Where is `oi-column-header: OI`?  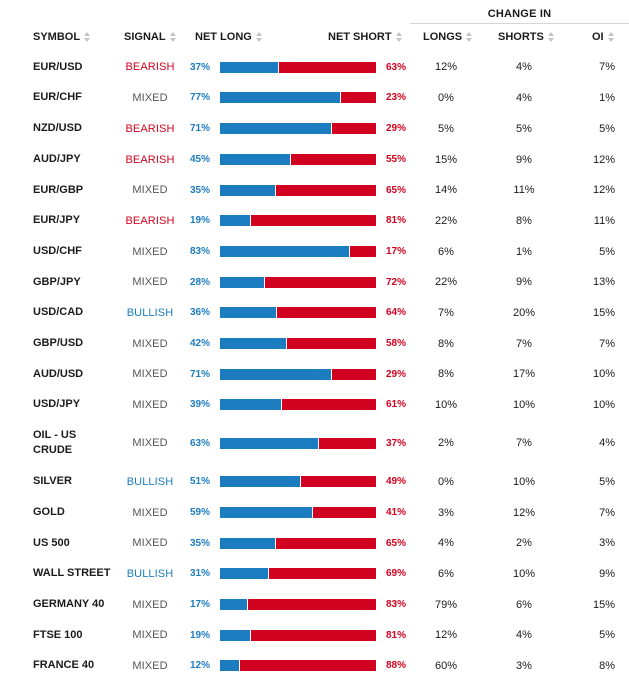 oi-column-header: OI is located at coordinates (603, 37).